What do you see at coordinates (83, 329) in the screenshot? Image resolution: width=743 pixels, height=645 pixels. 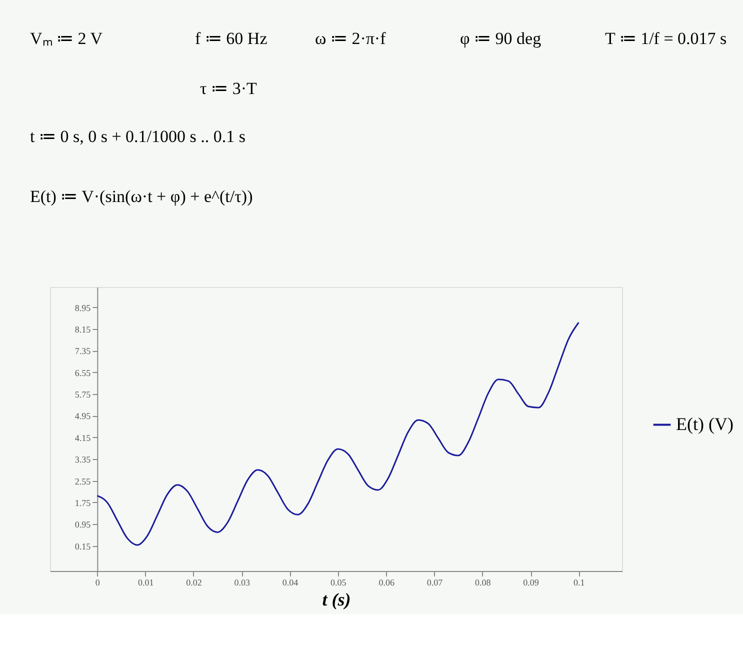 I see `y-tick-label: 8.15` at bounding box center [83, 329].